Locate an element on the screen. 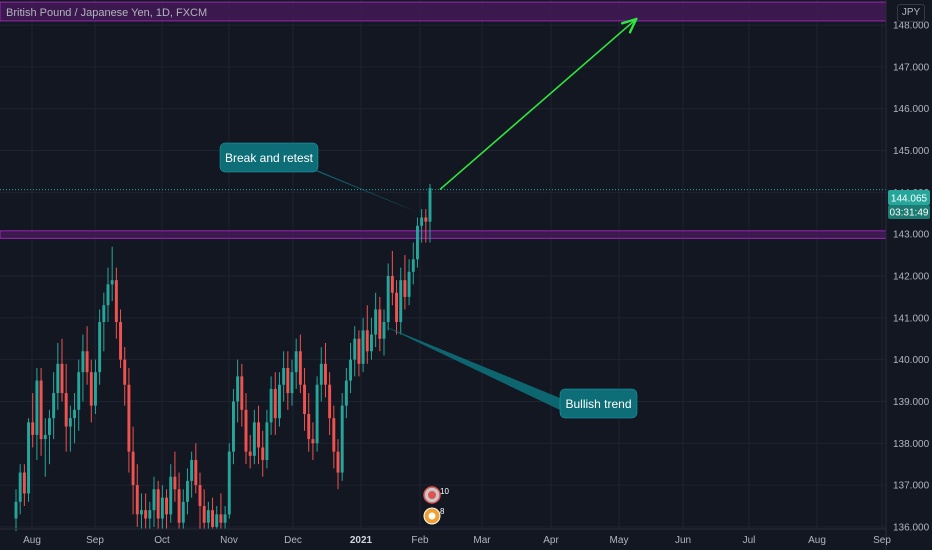 This screenshot has width=932, height=550. time-tick-label: Dec is located at coordinates (293, 540).